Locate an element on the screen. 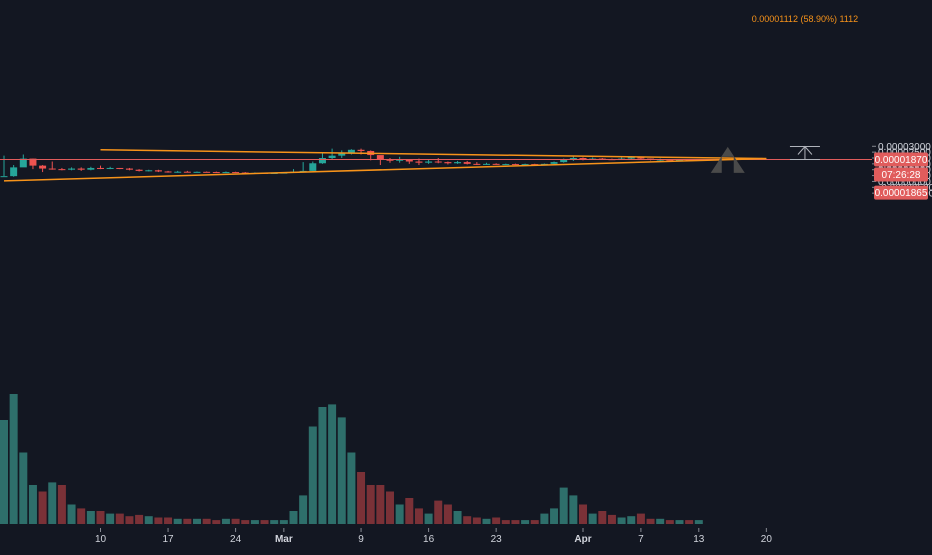 This screenshot has height=555, width=932. countdown-tag-bg is located at coordinates (901, 174).